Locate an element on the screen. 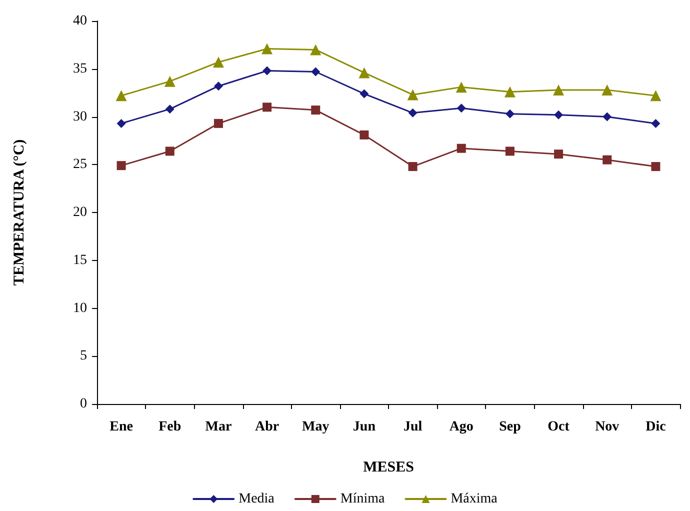  y-tick-label: 10 is located at coordinates (80, 308).